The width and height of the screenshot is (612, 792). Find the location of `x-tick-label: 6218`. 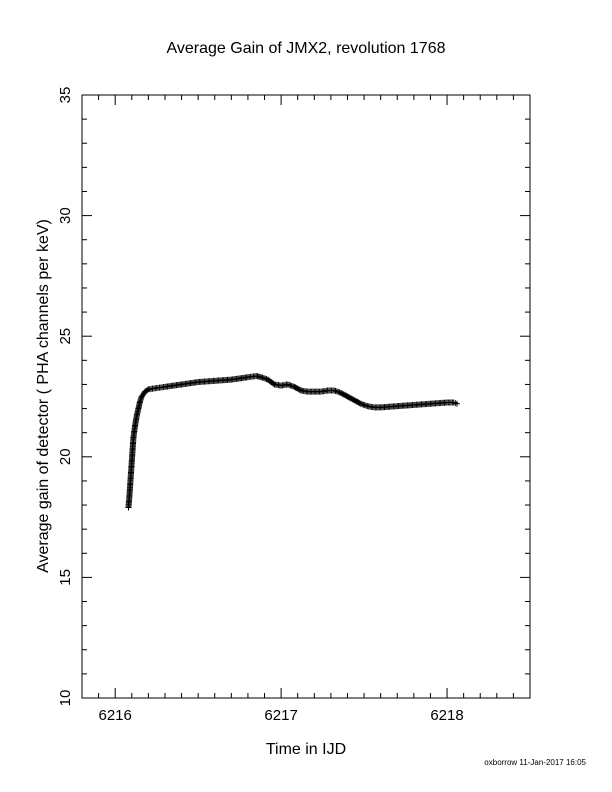

x-tick-label: 6218 is located at coordinates (446, 715).